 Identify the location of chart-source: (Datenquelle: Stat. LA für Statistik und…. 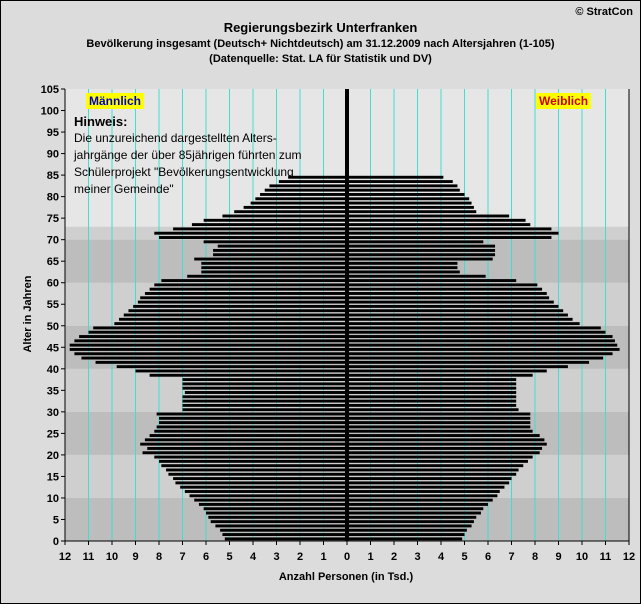
(320, 59).